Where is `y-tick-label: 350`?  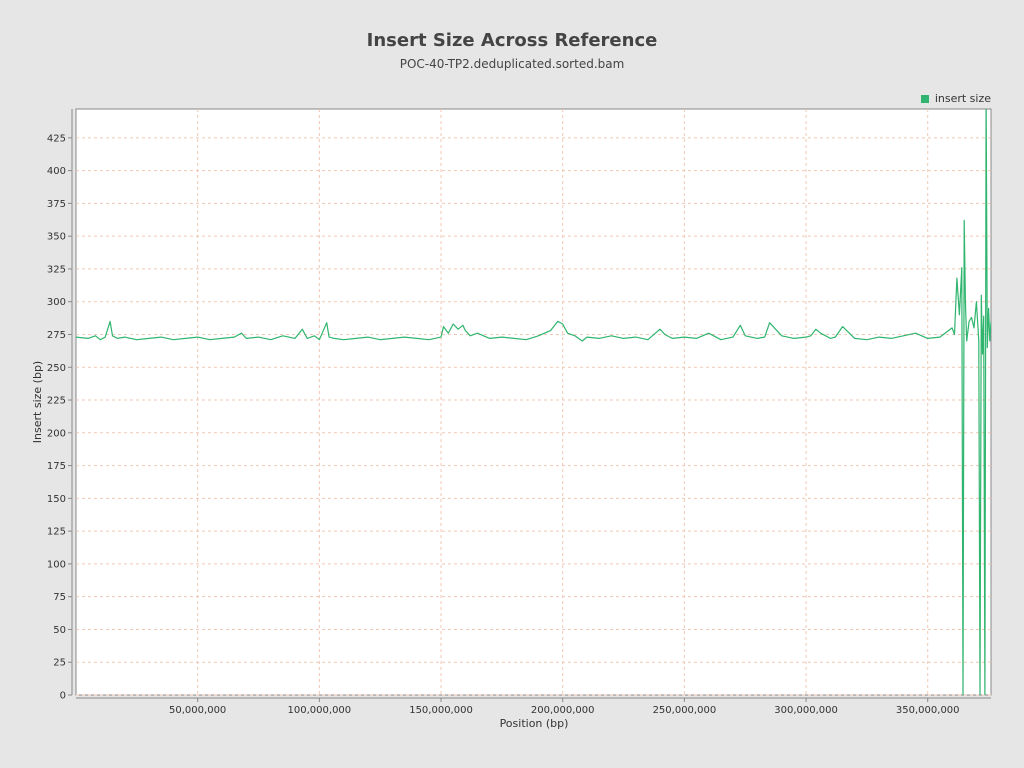 y-tick-label: 350 is located at coordinates (56, 237).